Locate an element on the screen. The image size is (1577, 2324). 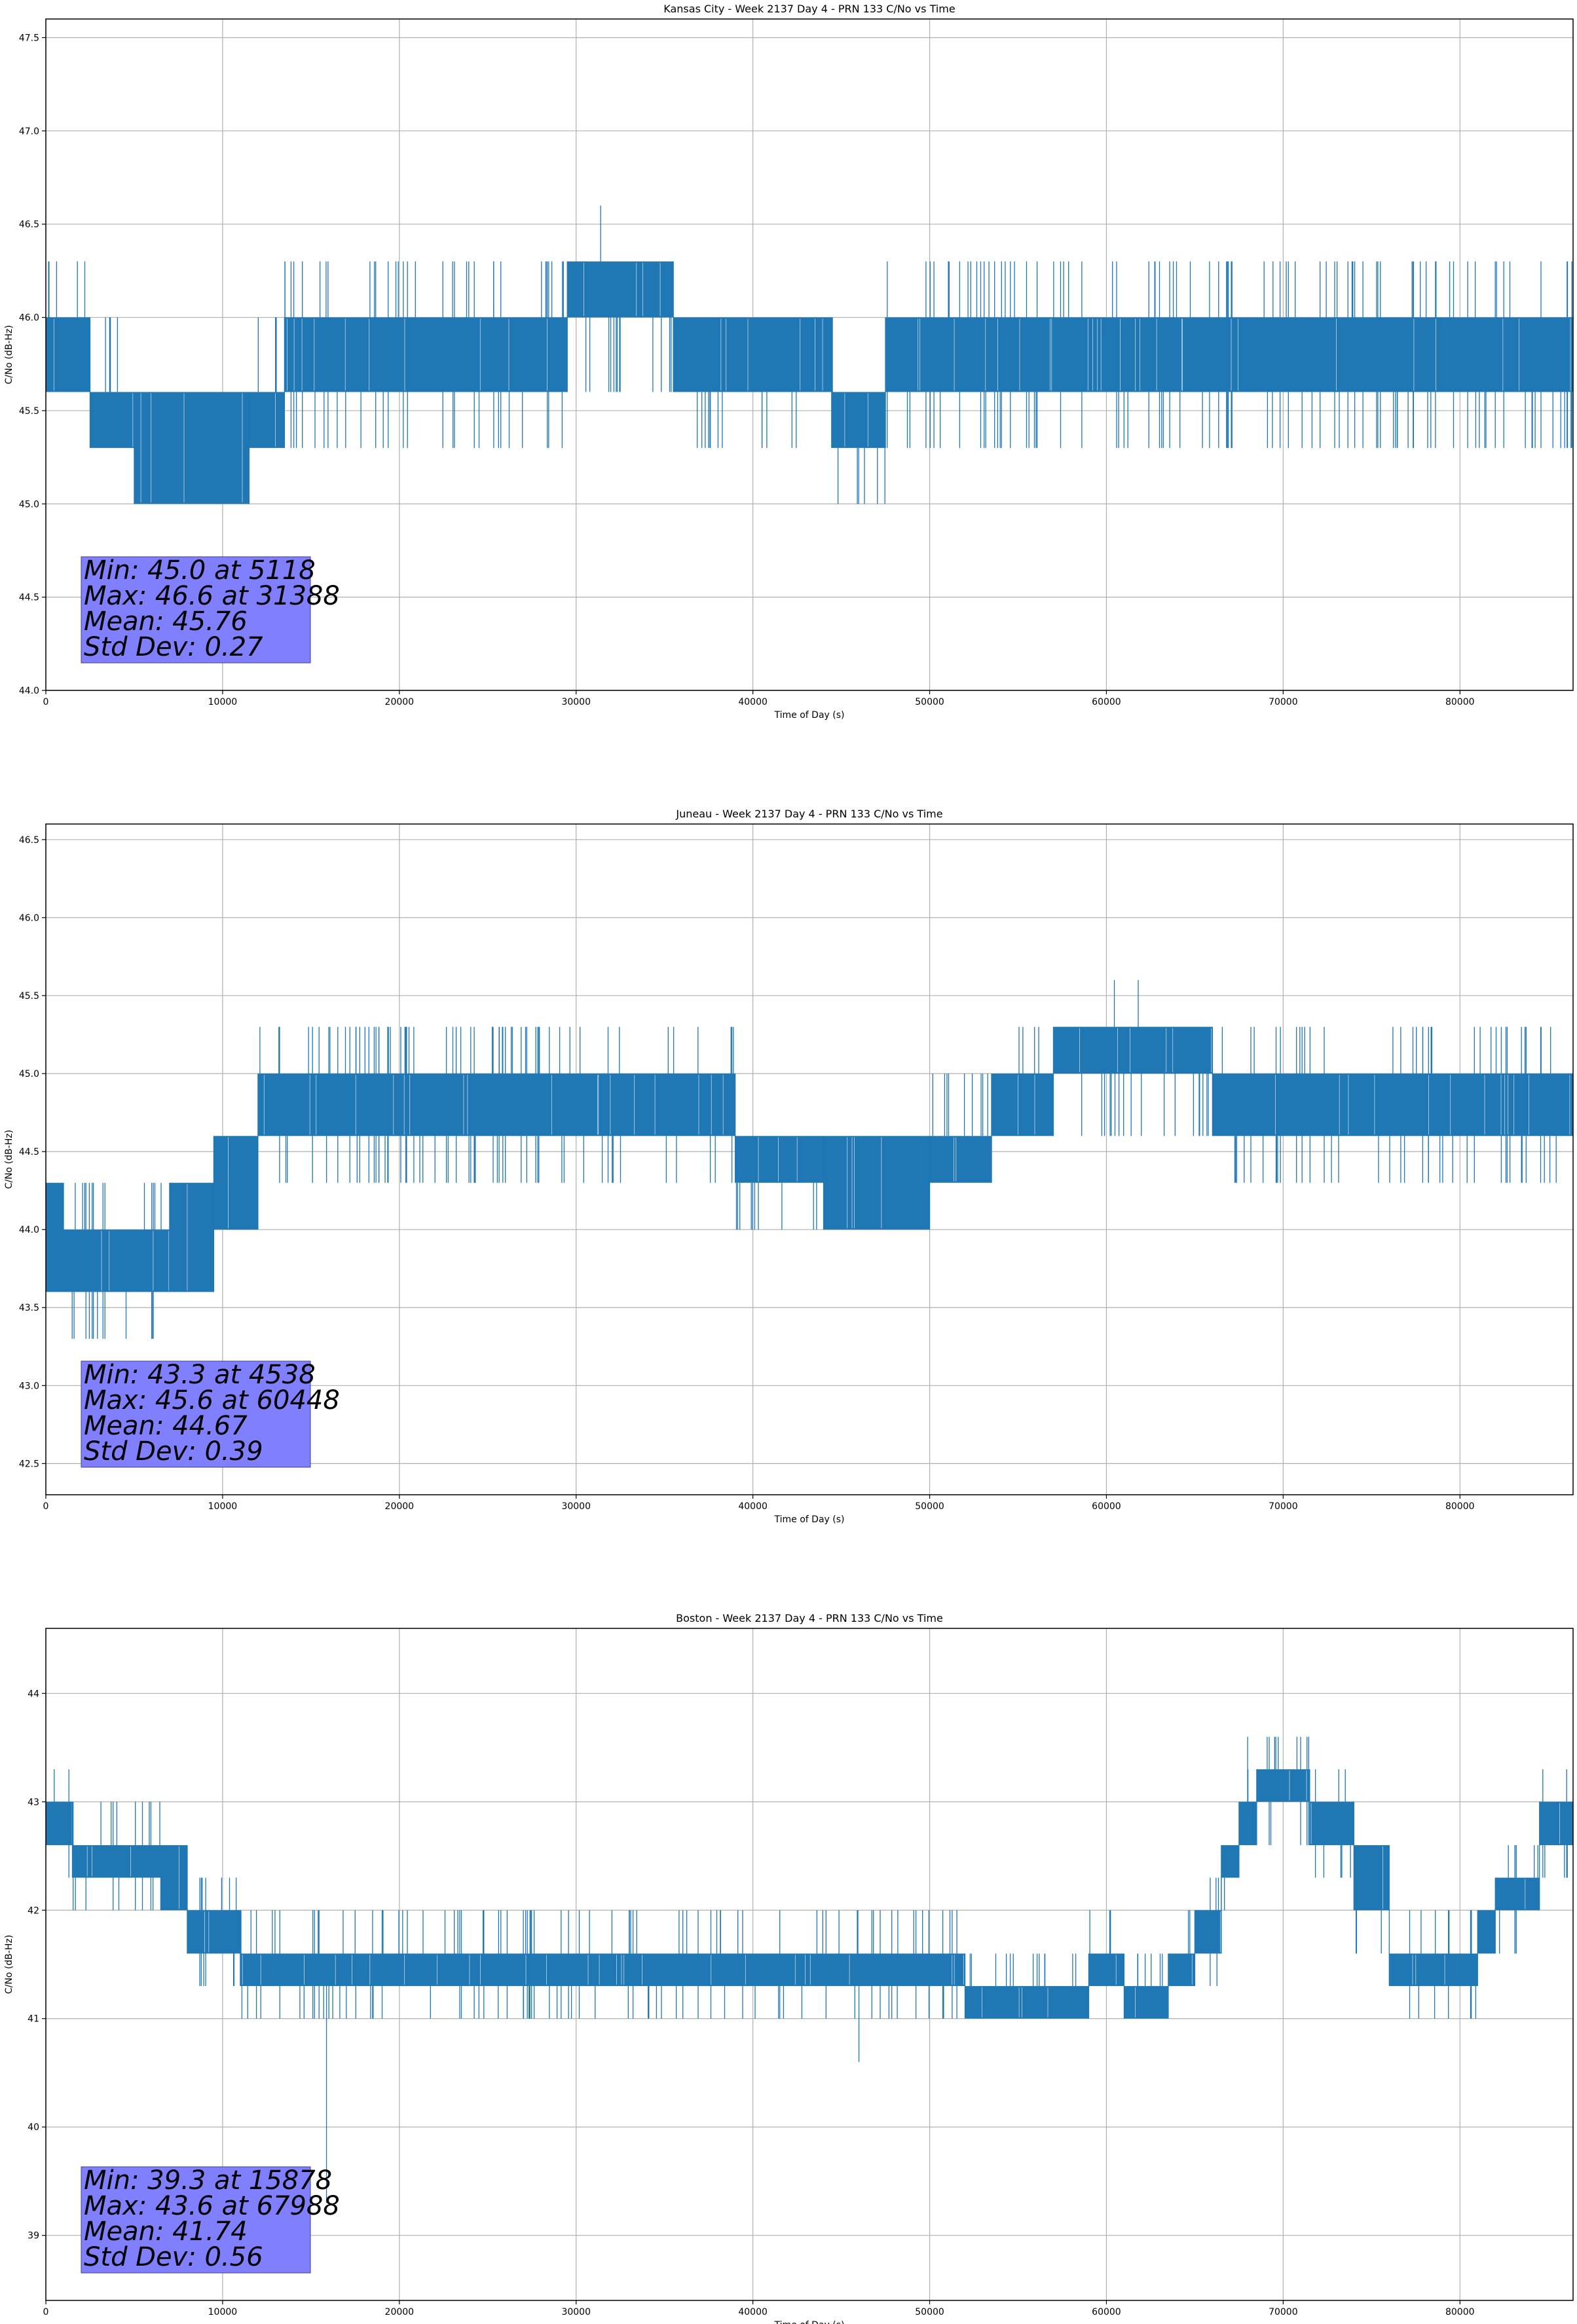
y-tick-label: 43.0 is located at coordinates (29, 1386).